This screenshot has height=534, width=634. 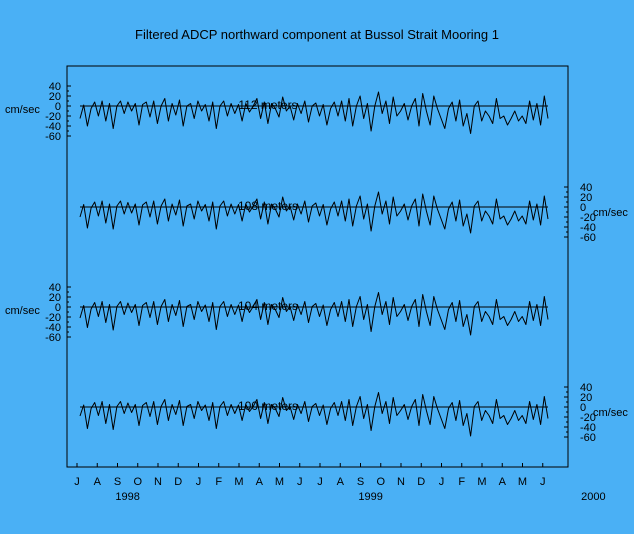 What do you see at coordinates (370, 497) in the screenshot?
I see `x-year-label: 1999` at bounding box center [370, 497].